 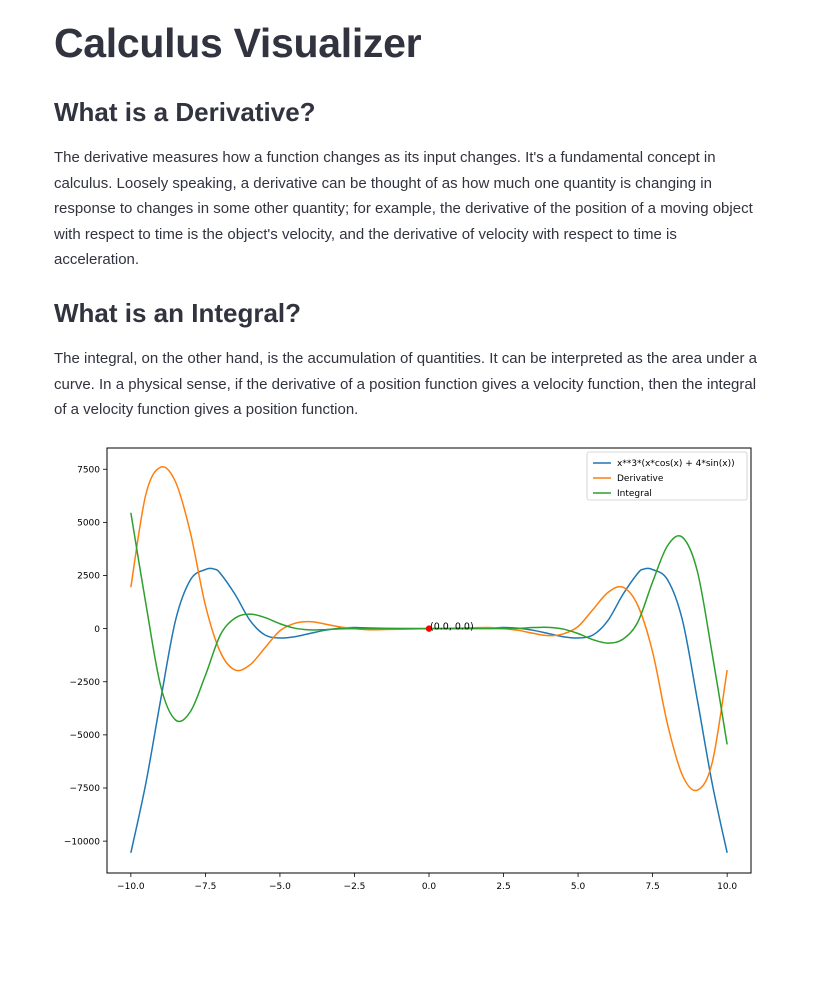 What do you see at coordinates (185, 112) in the screenshot?
I see `derivative-heading: What is a Derivative?` at bounding box center [185, 112].